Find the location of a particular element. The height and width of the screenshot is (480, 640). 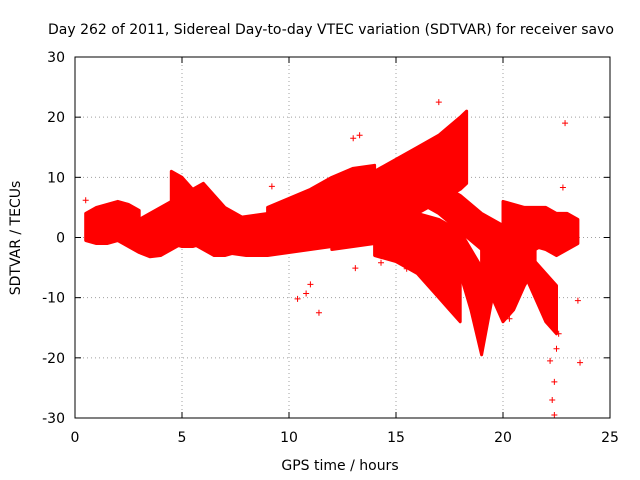

x-tick-label: 5 is located at coordinates (182, 438).